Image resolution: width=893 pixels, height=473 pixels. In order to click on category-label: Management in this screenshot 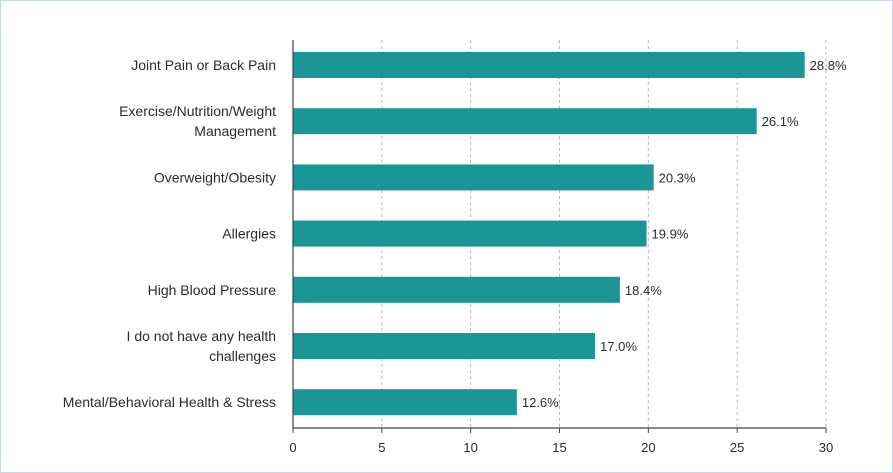, I will do `click(235, 131)`.